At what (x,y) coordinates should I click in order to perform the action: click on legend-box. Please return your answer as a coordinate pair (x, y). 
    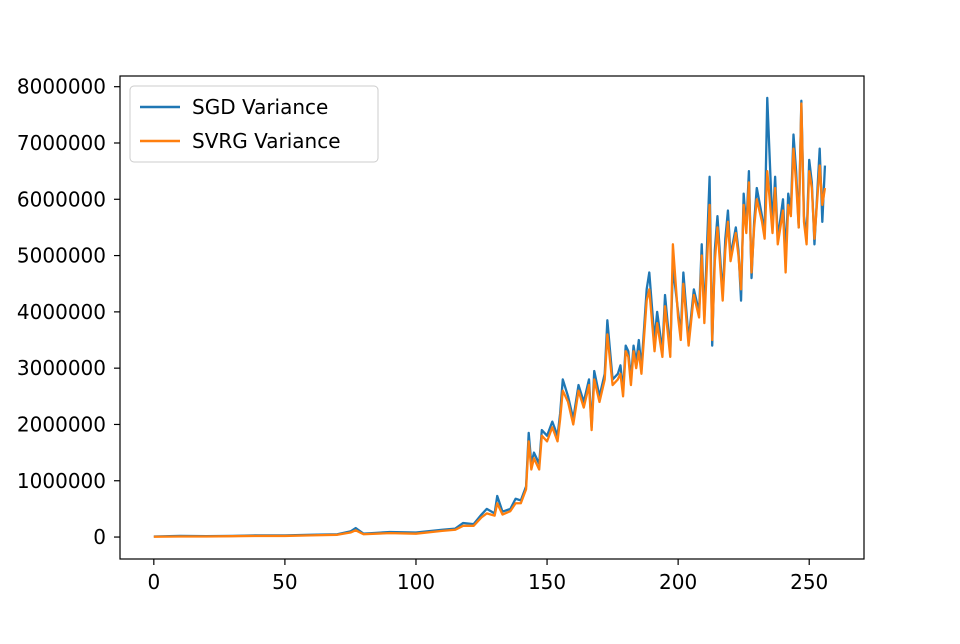
    Looking at the image, I should click on (254, 124).